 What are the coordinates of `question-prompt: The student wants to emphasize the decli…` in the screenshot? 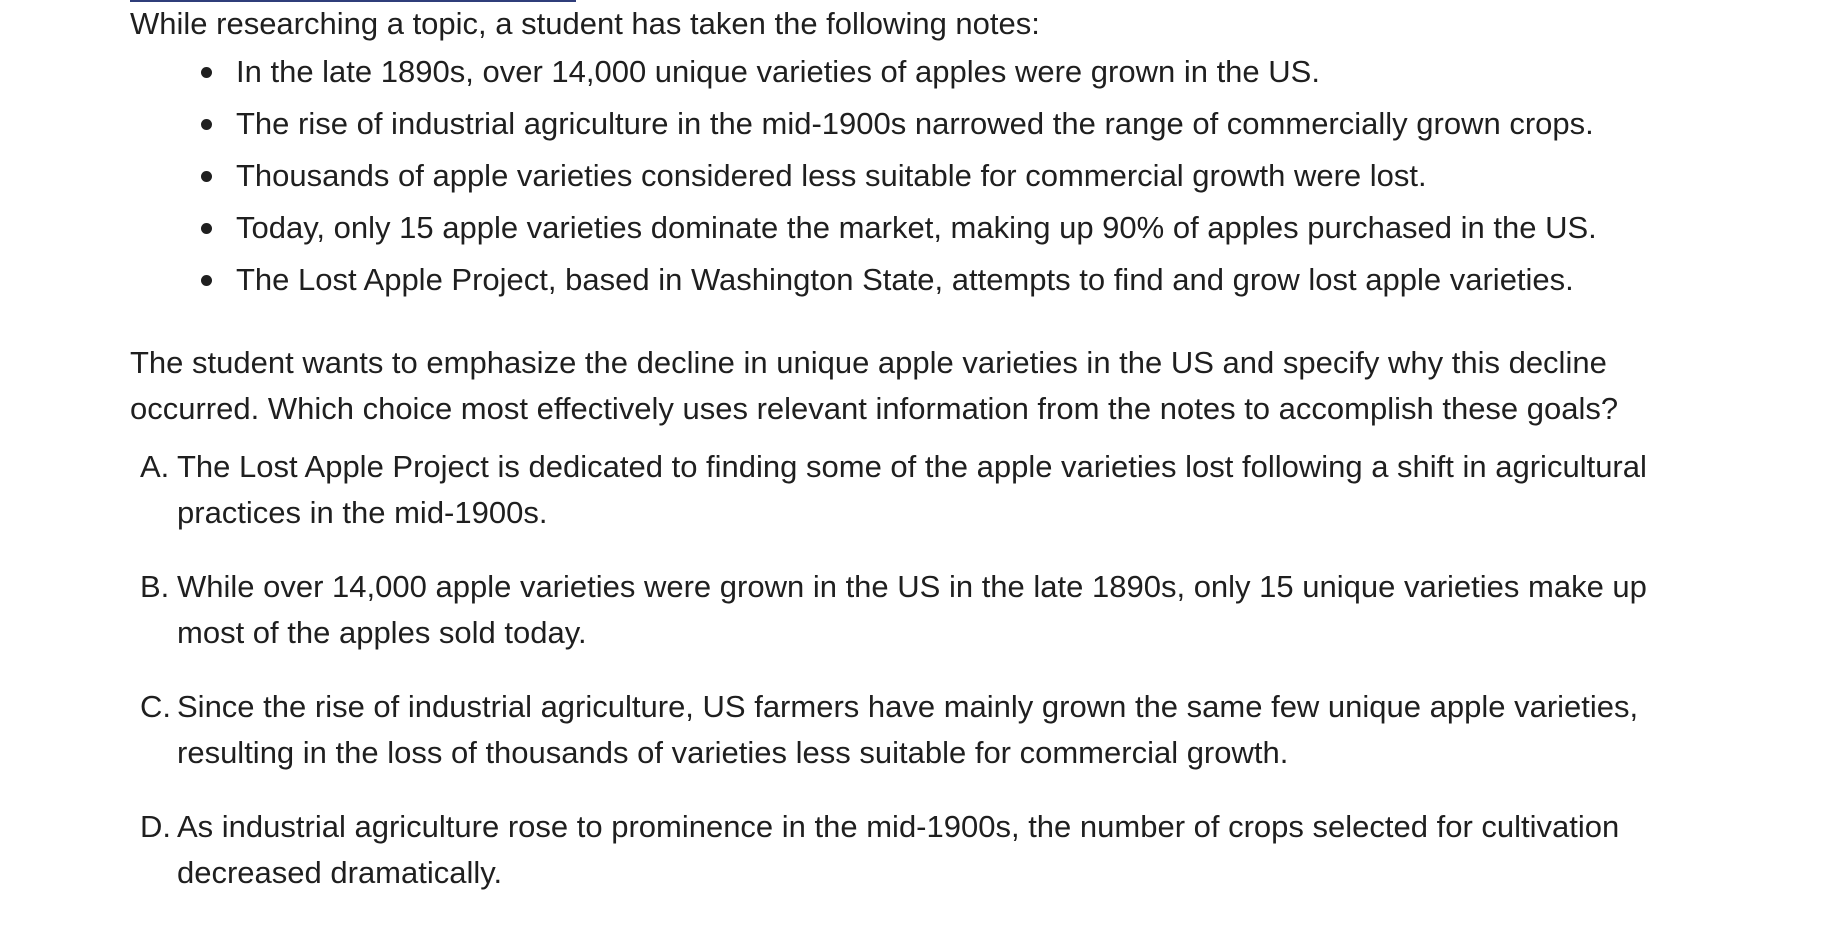 It's located at (874, 385).